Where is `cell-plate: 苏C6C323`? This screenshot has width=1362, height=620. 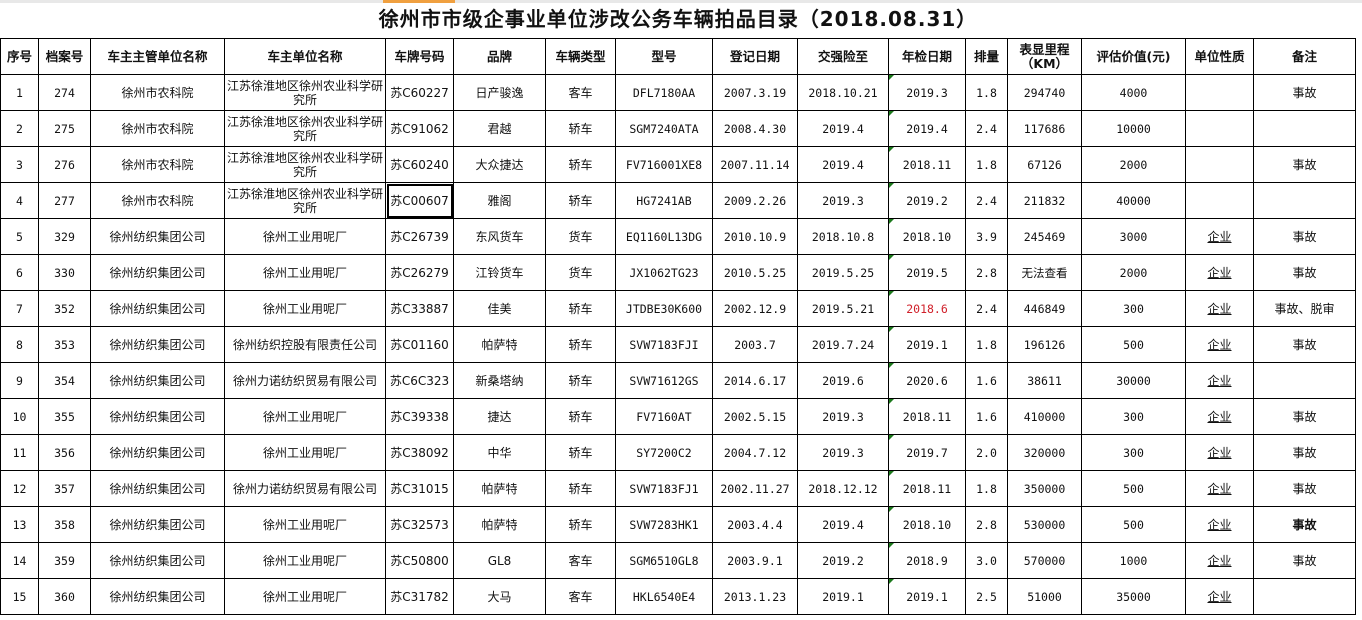 cell-plate: 苏C6C323 is located at coordinates (419, 380).